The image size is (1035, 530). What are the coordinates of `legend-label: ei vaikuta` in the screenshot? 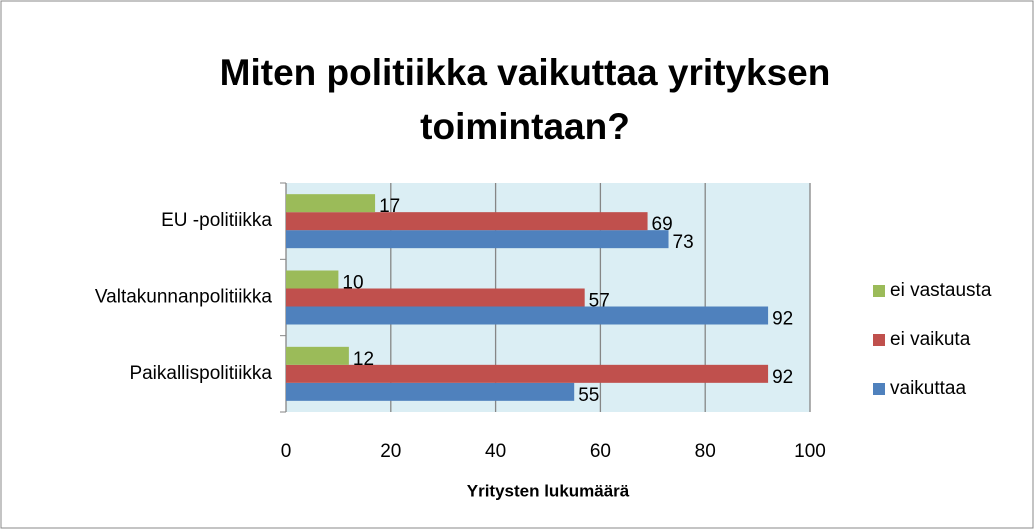 It's located at (930, 339).